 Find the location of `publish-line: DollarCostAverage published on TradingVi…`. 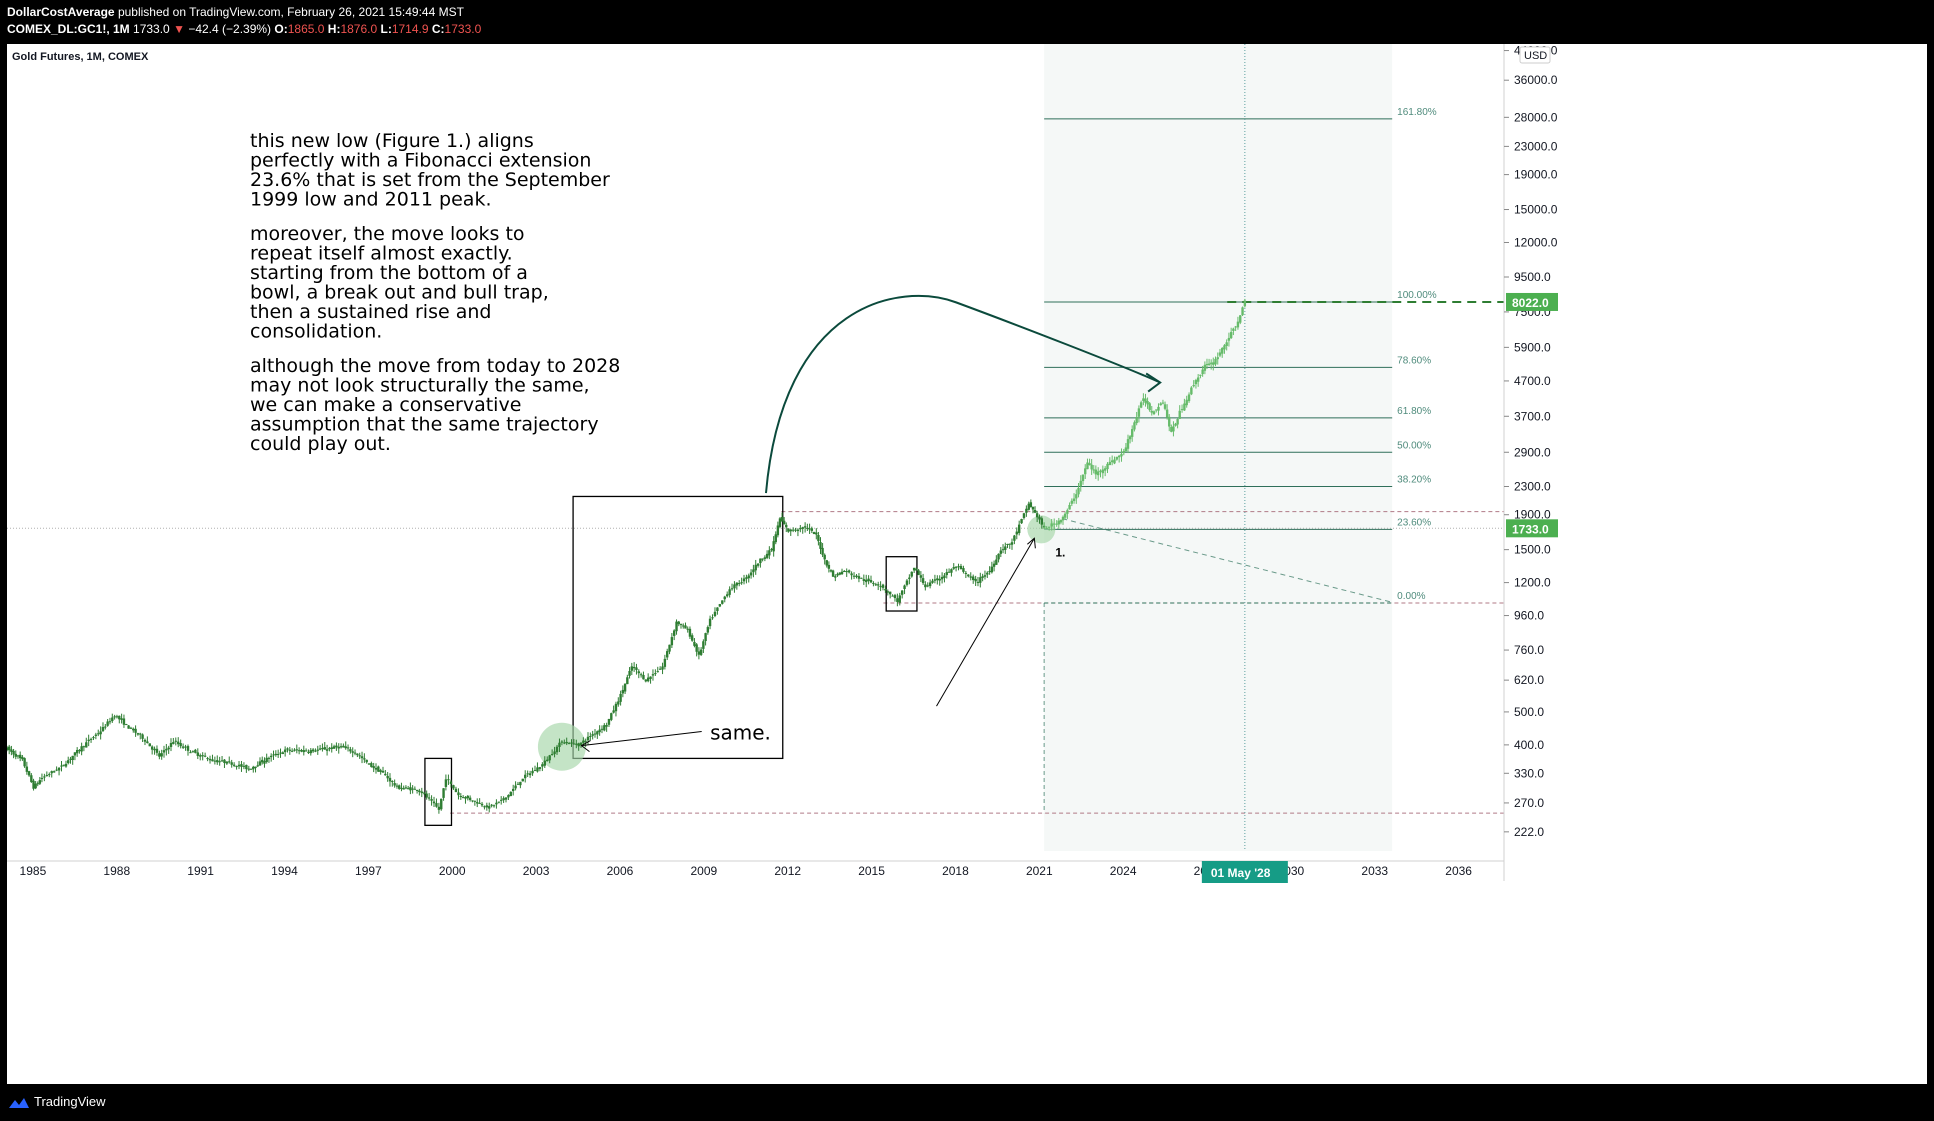

publish-line: DollarCostAverage published on TradingVi… is located at coordinates (235, 12).